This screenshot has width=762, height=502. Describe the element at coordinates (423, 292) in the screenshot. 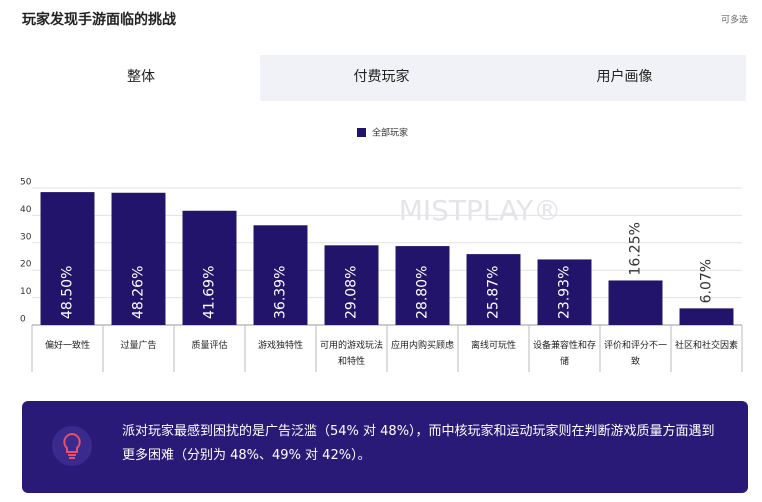

I see `value-label: 28.80%` at that location.